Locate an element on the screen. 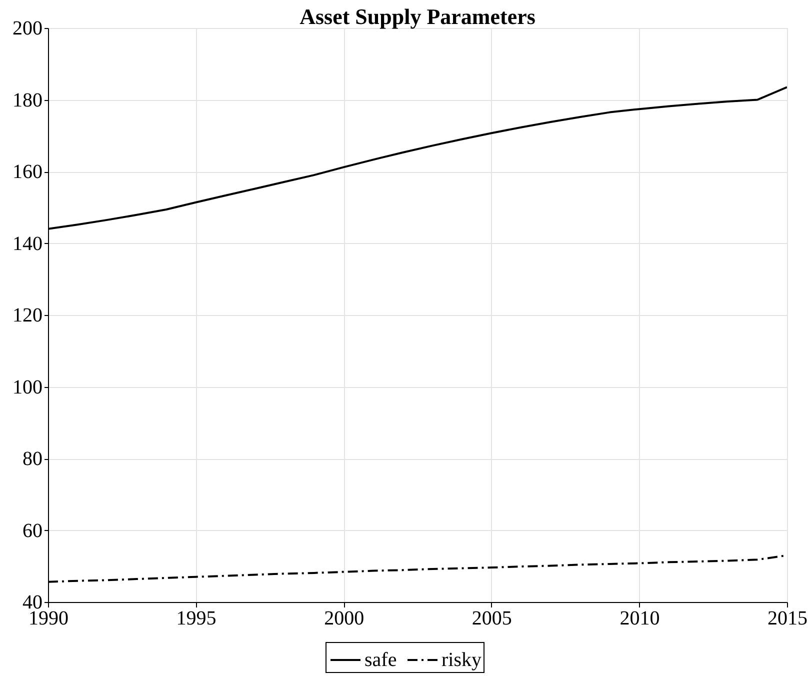  y-tick-label: 140 is located at coordinates (27, 243).